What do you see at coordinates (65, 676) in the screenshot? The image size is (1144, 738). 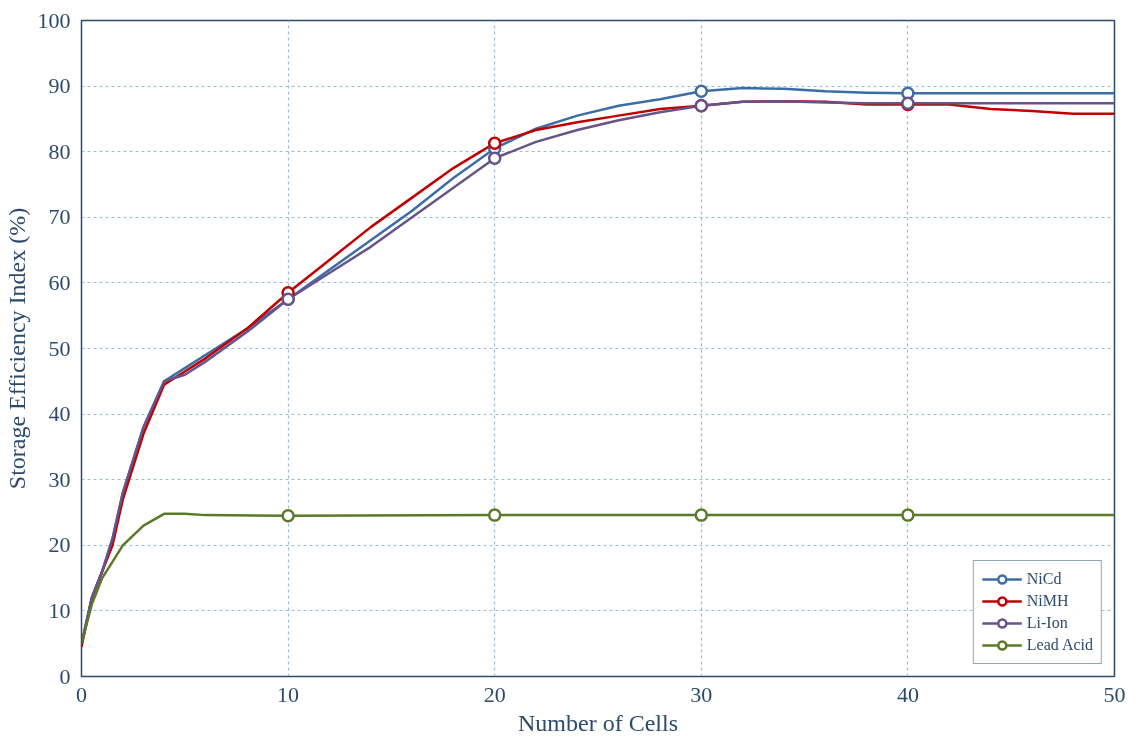 I see `y-tick-label: 0` at bounding box center [65, 676].